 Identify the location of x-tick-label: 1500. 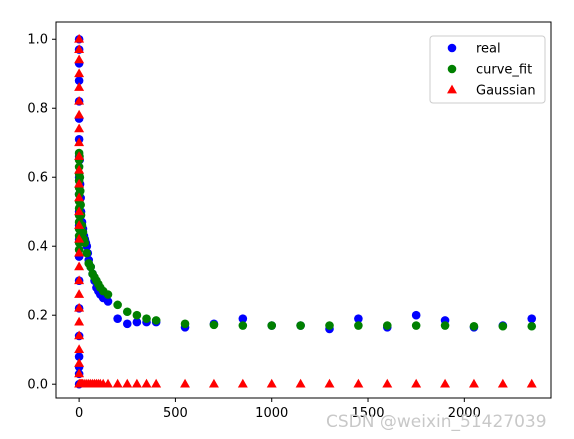
(367, 413).